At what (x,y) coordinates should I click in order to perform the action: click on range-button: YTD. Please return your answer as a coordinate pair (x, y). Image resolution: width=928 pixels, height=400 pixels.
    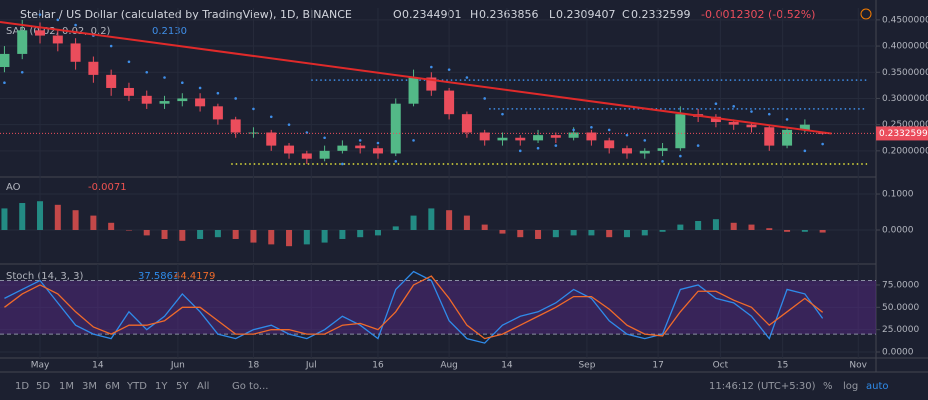
    Looking at the image, I should click on (136, 386).